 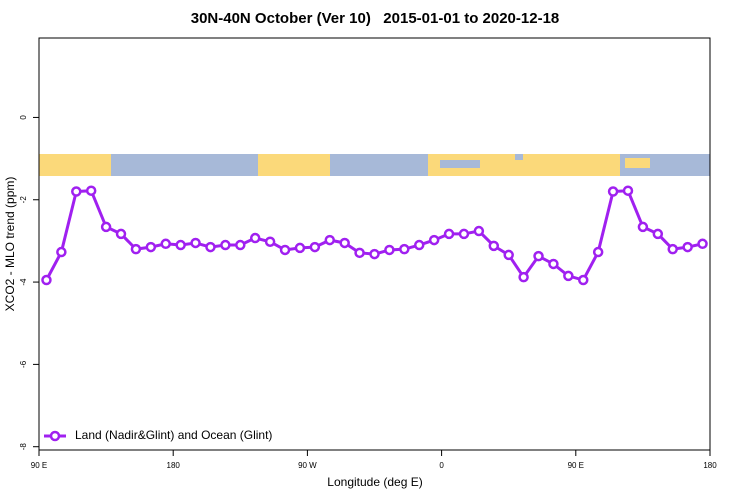 I want to click on x-tick-label: 0, so click(x=441, y=465).